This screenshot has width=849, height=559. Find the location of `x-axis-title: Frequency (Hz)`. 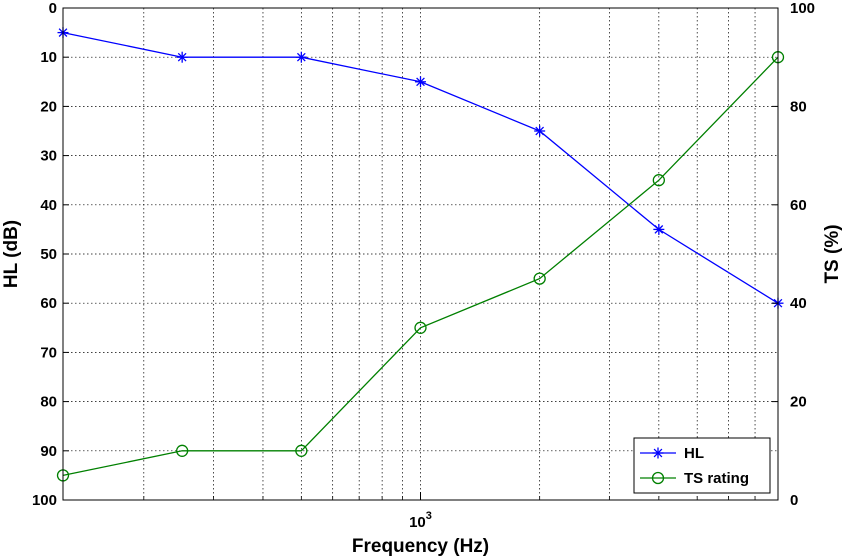

x-axis-title: Frequency (Hz) is located at coordinates (420, 546).